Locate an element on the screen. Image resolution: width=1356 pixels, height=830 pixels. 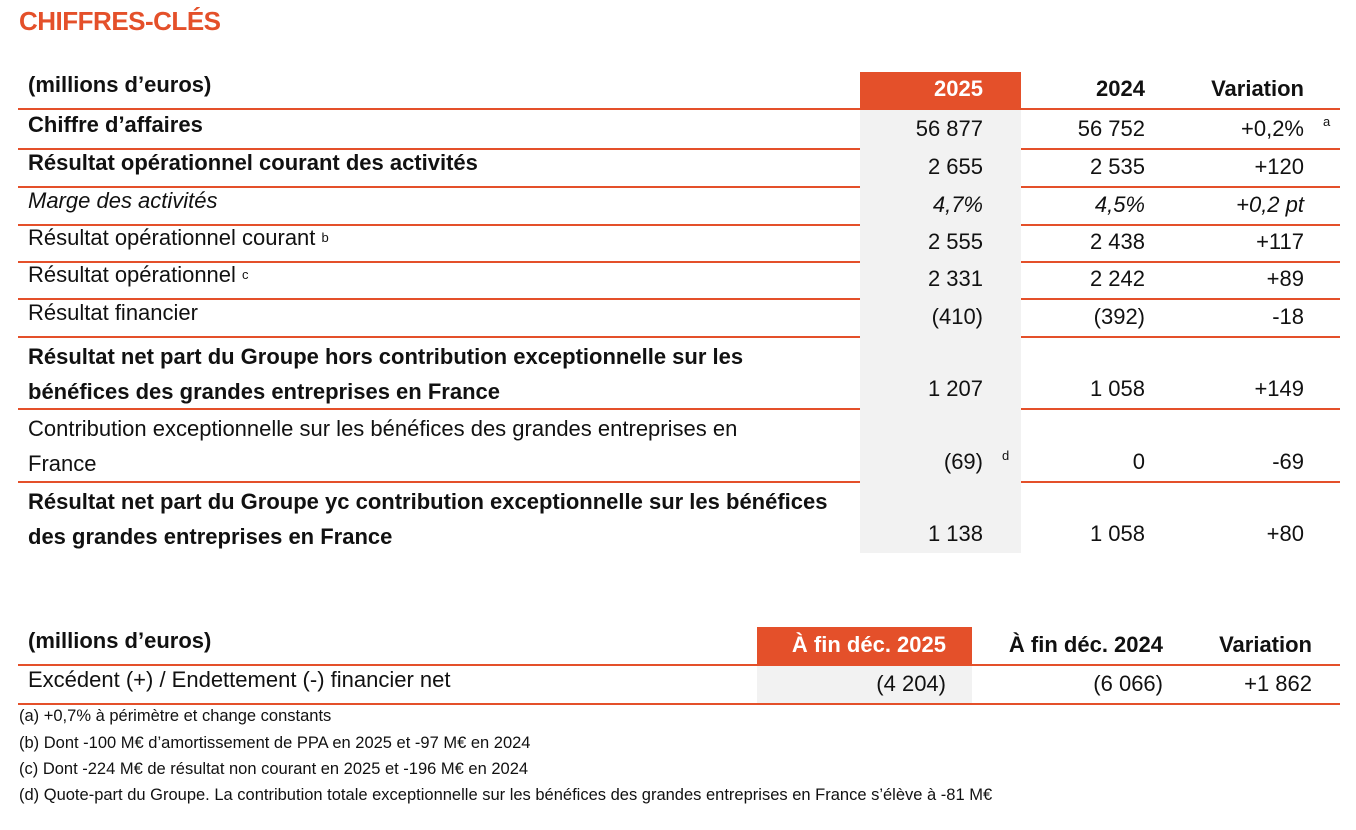
value-dec-2025: (4 204) is located at coordinates (864, 684).